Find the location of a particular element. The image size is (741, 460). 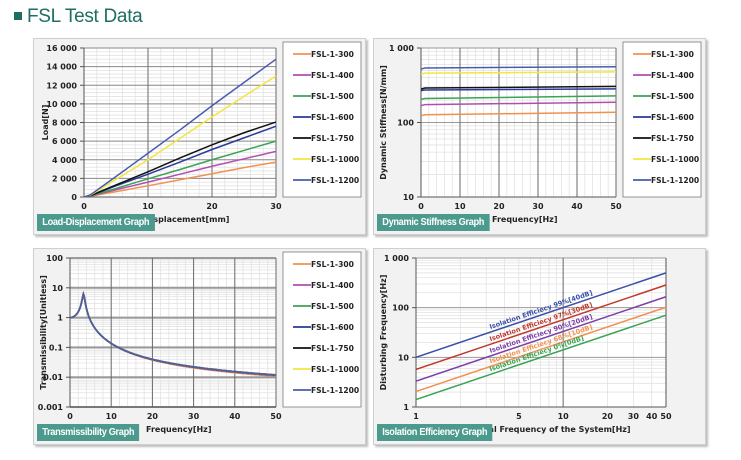

minor-grid is located at coordinates (541, 332).